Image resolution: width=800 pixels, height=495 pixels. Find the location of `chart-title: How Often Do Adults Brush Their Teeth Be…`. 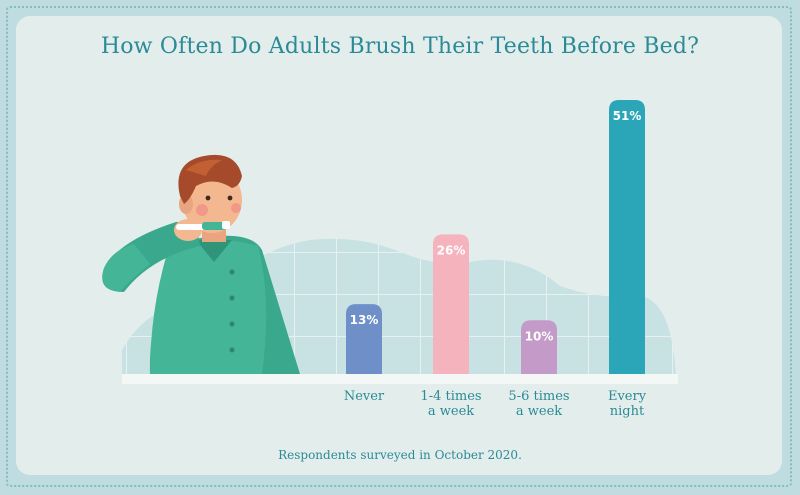

chart-title: How Often Do Adults Brush Their Teeth Be… is located at coordinates (400, 46).